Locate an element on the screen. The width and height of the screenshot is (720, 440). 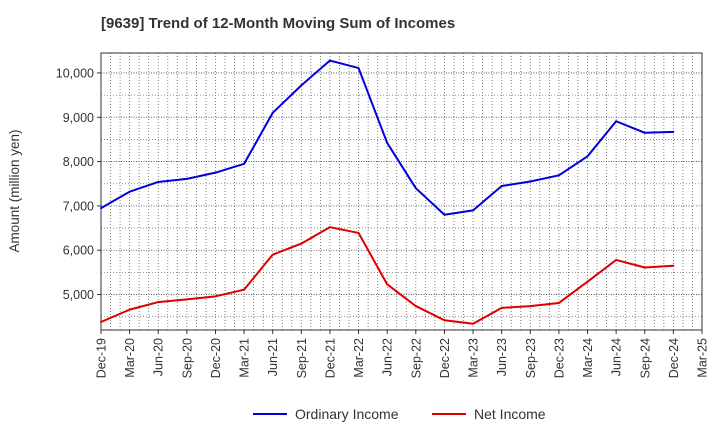
y-axis: 5,000 6,000 7,000 8,000 9,000 10,000 is located at coordinates (78, 184).